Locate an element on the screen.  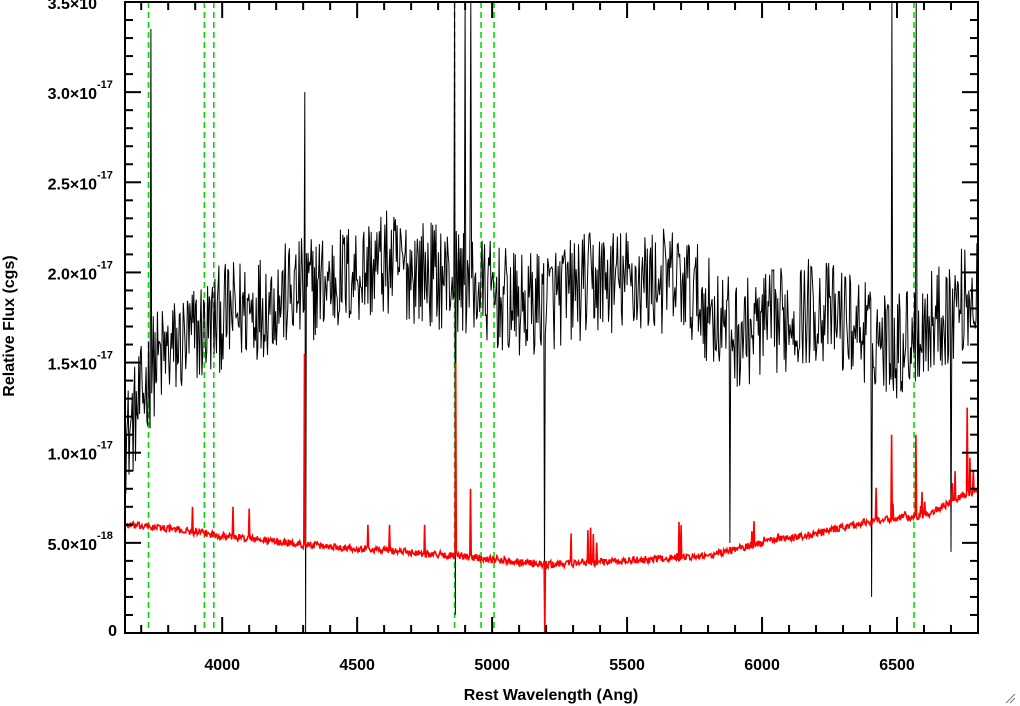
y-tick-label: 1.5×10 is located at coordinates (72, 365).